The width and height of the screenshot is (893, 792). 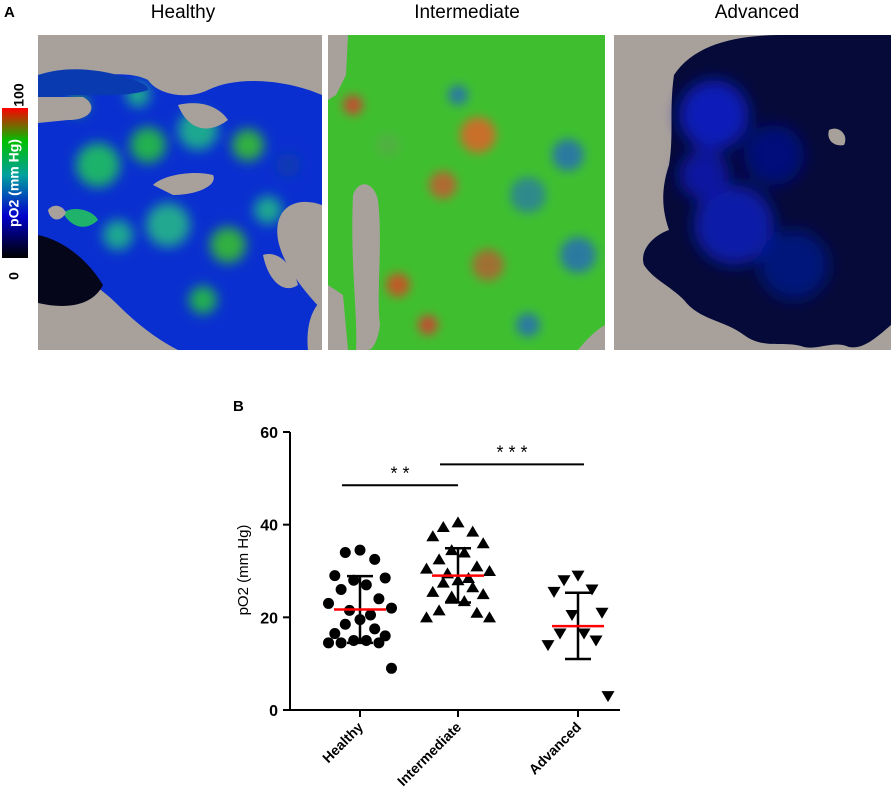 What do you see at coordinates (752, 192) in the screenshot?
I see `advanced-po2-map` at bounding box center [752, 192].